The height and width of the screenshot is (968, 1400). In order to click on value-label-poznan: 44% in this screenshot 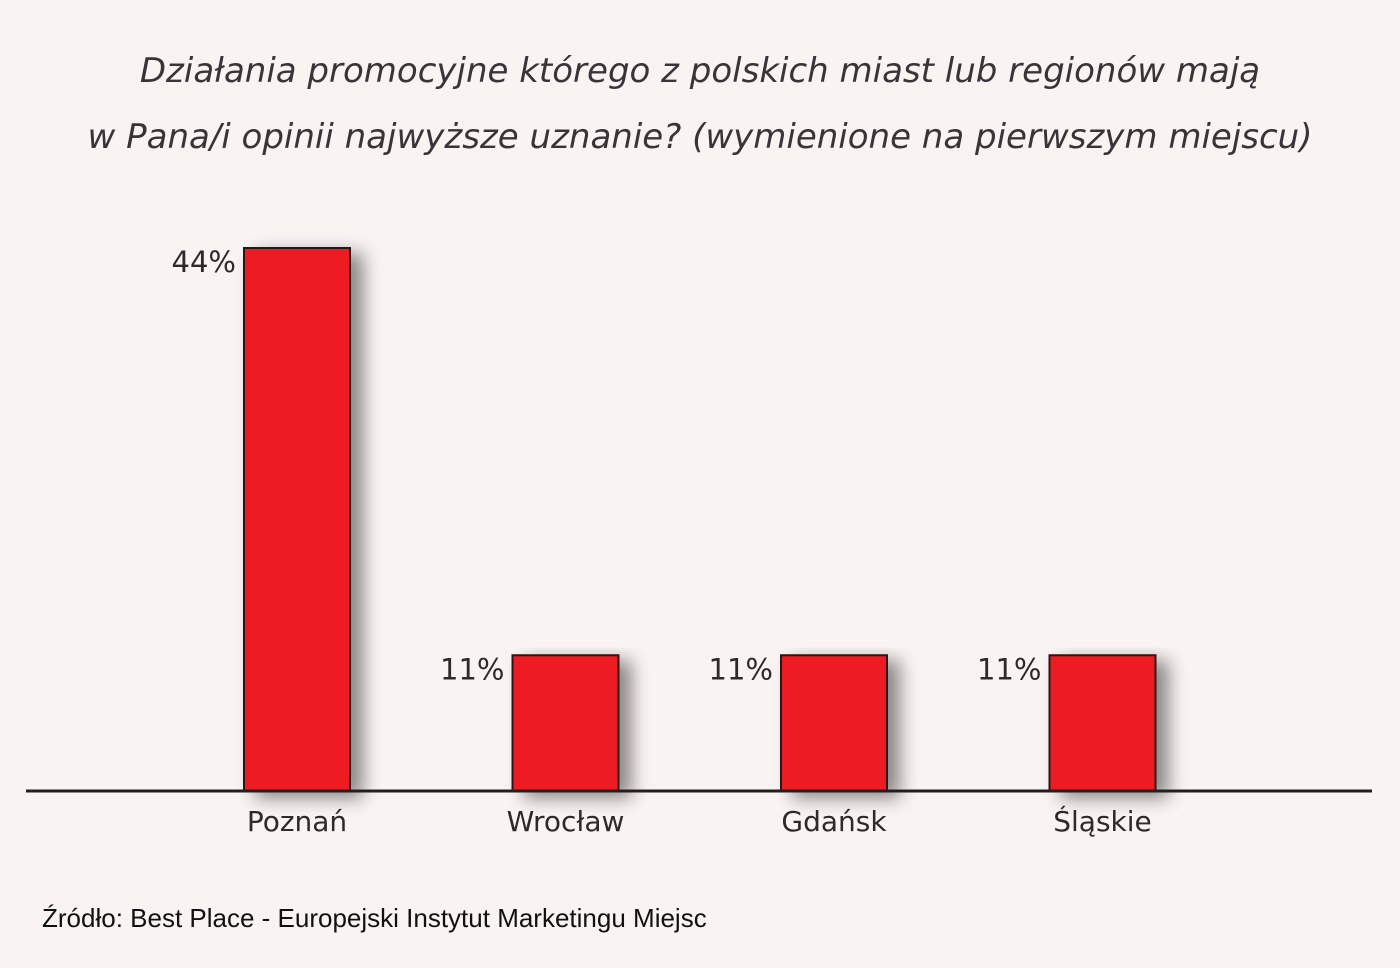, I will do `click(204, 262)`.